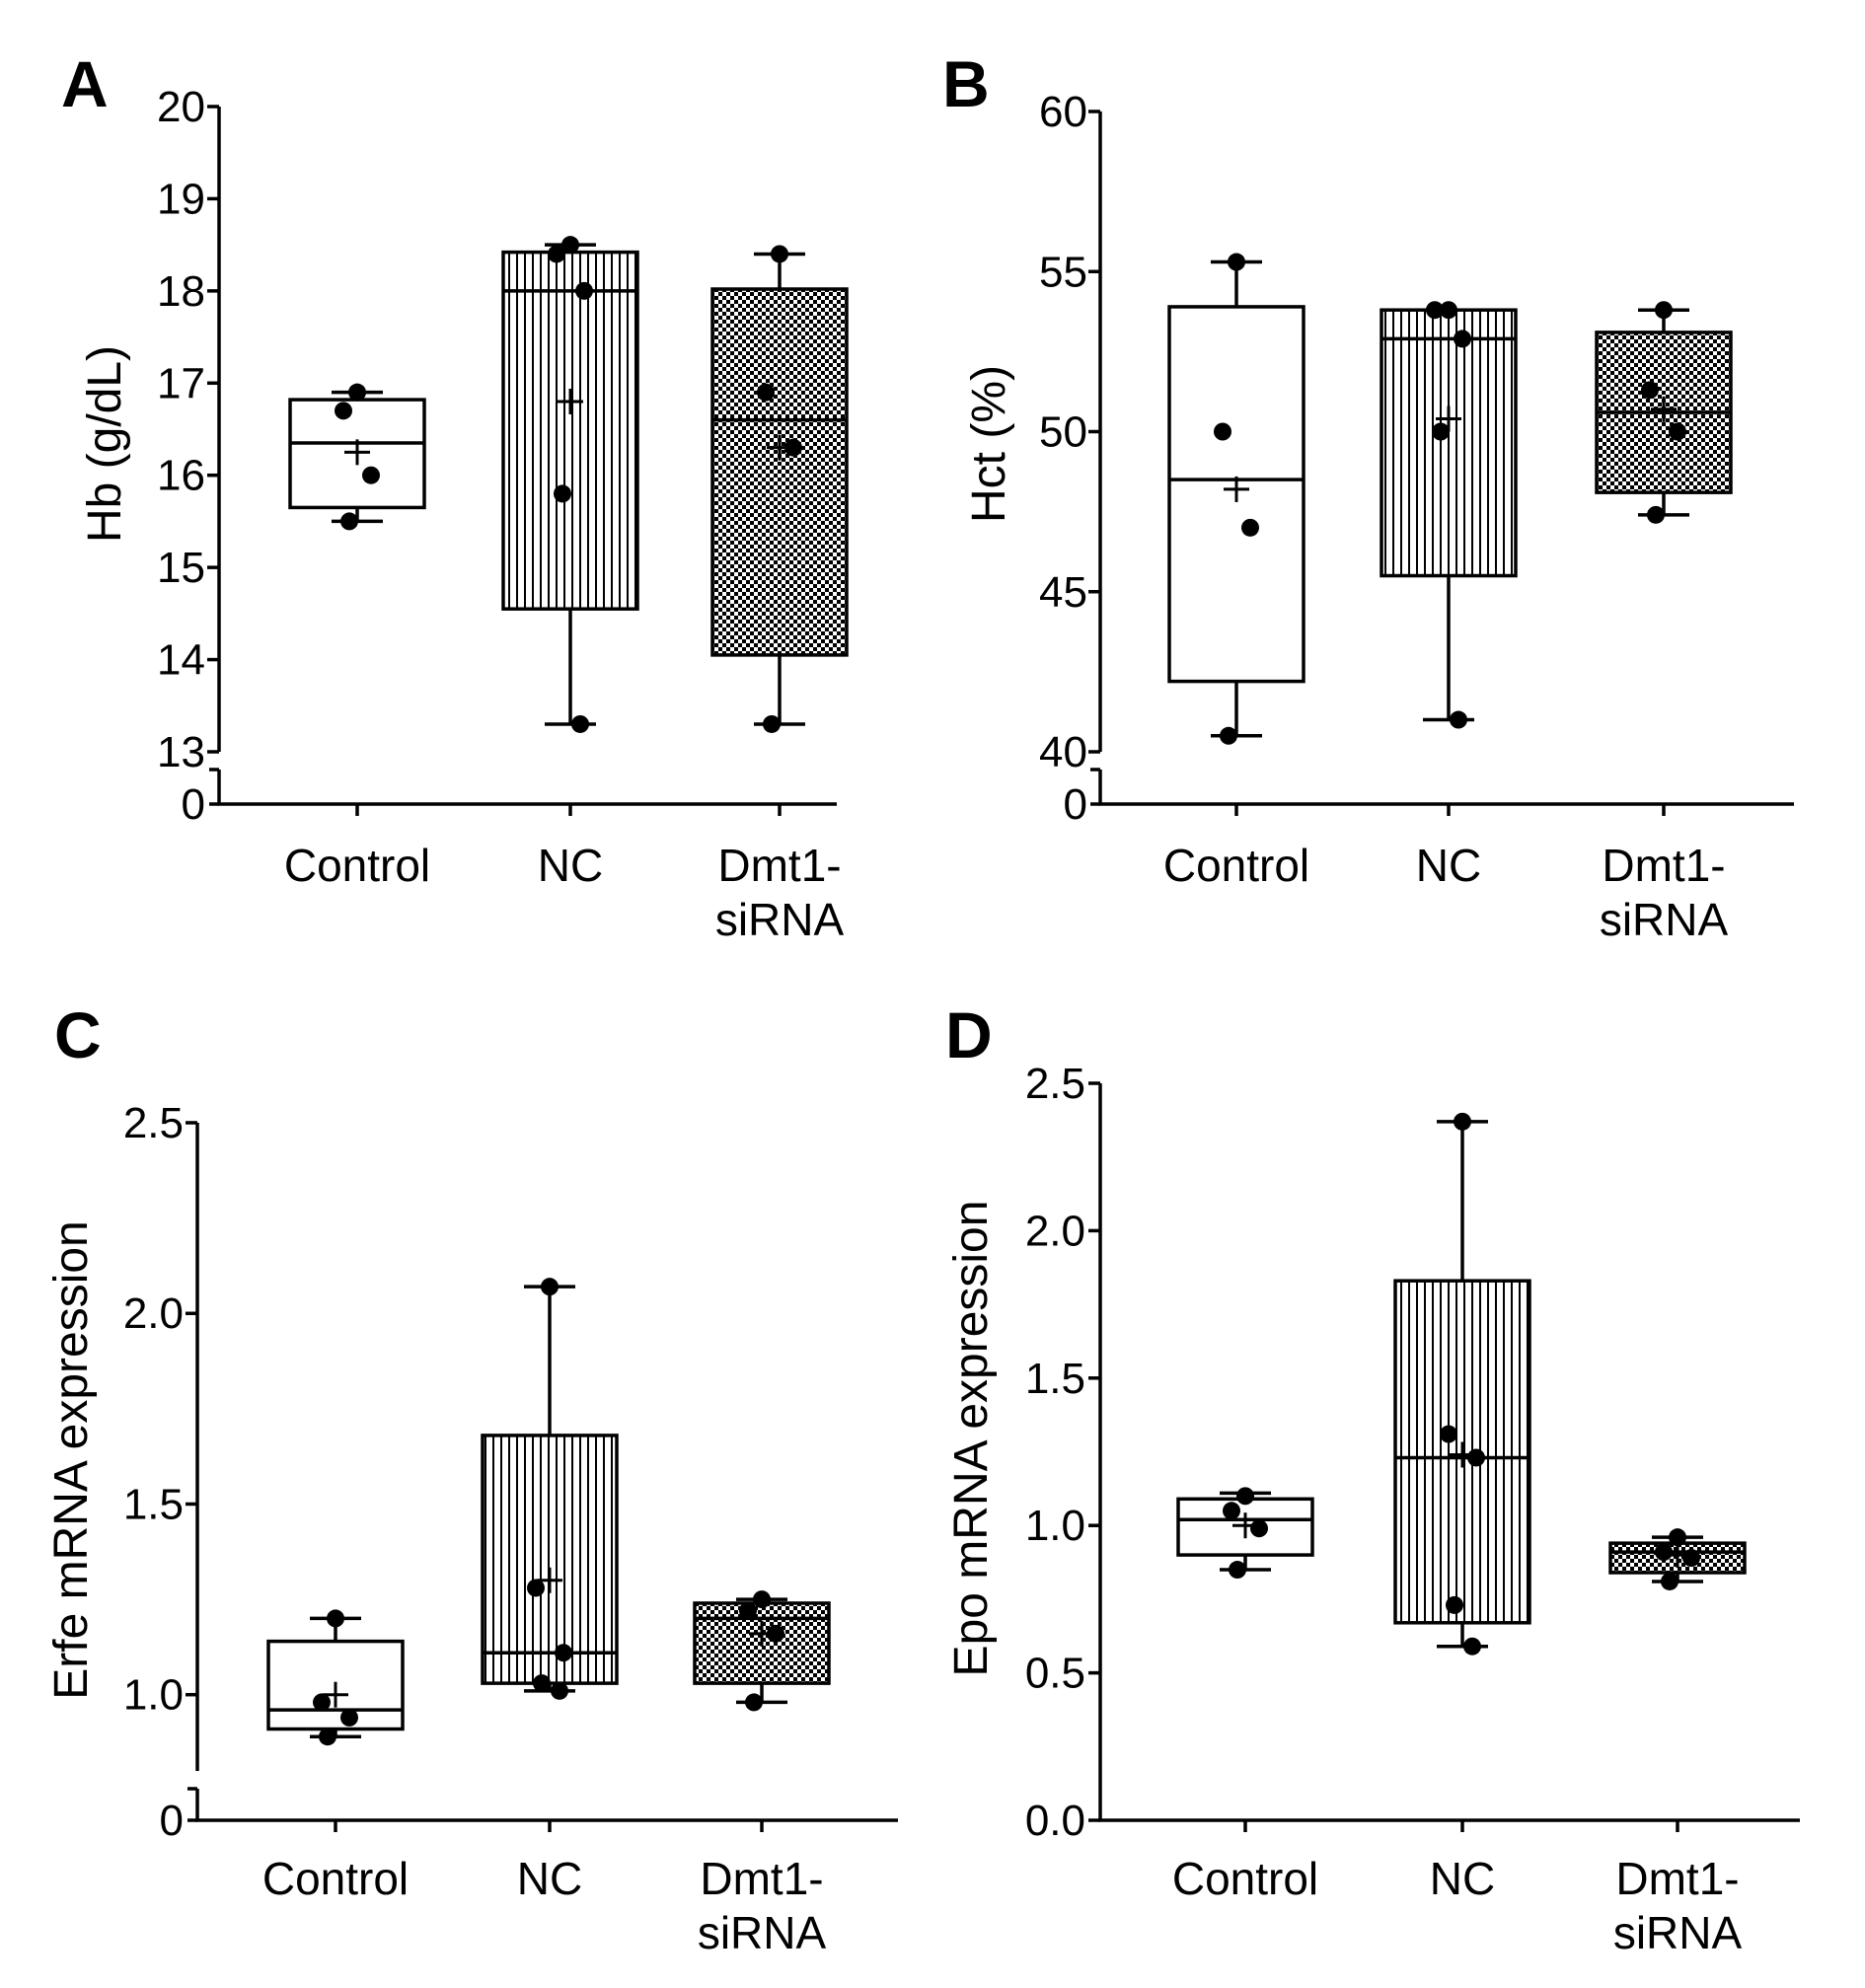 The image size is (1865, 1988). What do you see at coordinates (181, 199) in the screenshot?
I see `y-tick-label: 19` at bounding box center [181, 199].